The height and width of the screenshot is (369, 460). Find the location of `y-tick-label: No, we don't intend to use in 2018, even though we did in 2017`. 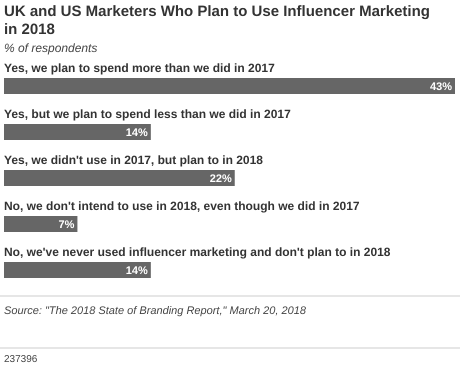

y-tick-label: No, we don't intend to use in 2018, even though we did in 2017 is located at coordinates (182, 206).